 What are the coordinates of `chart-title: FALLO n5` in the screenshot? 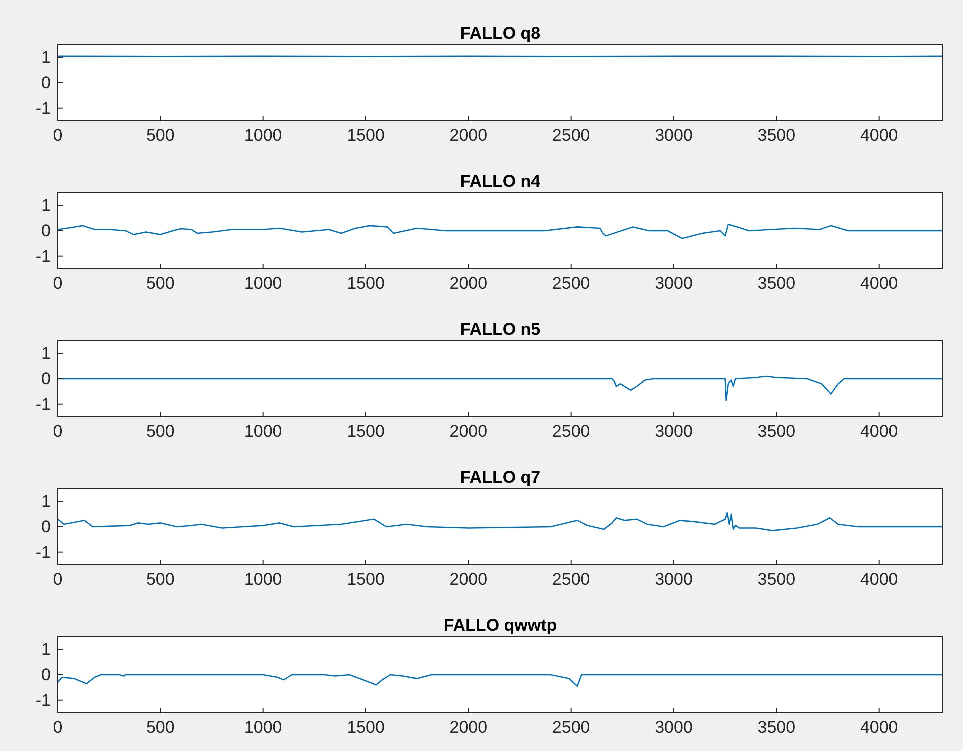 It's located at (500, 329).